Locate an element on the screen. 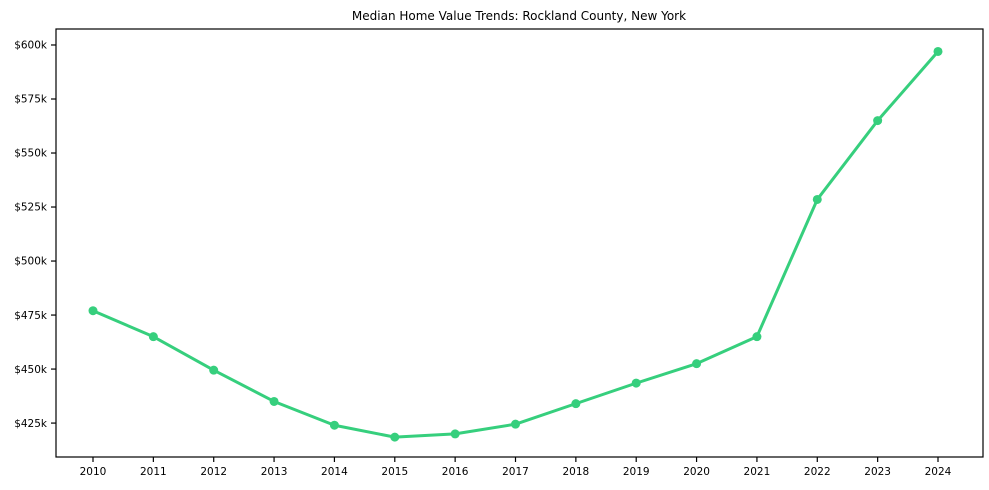 The width and height of the screenshot is (989, 490). y-tick-label: $500k is located at coordinates (31, 262).